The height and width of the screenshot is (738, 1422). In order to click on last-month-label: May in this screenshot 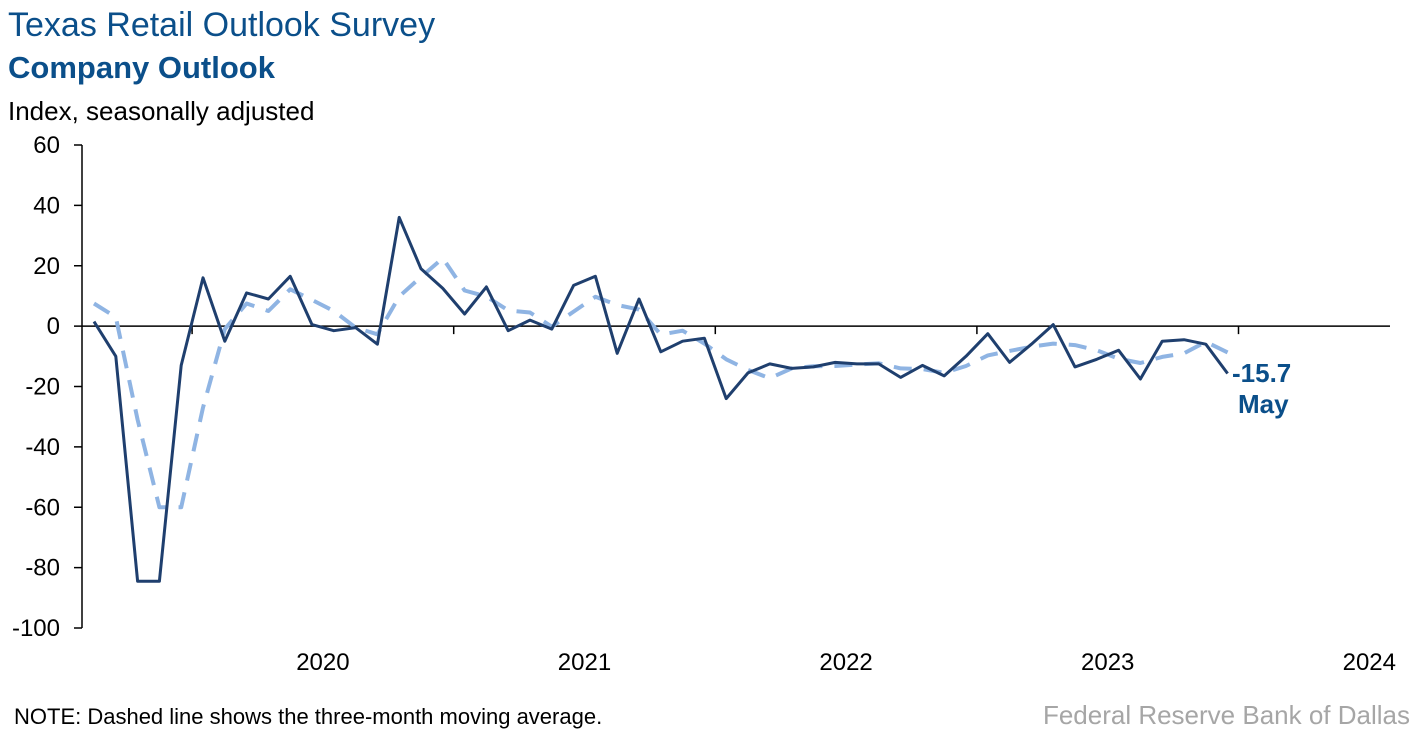, I will do `click(1263, 404)`.